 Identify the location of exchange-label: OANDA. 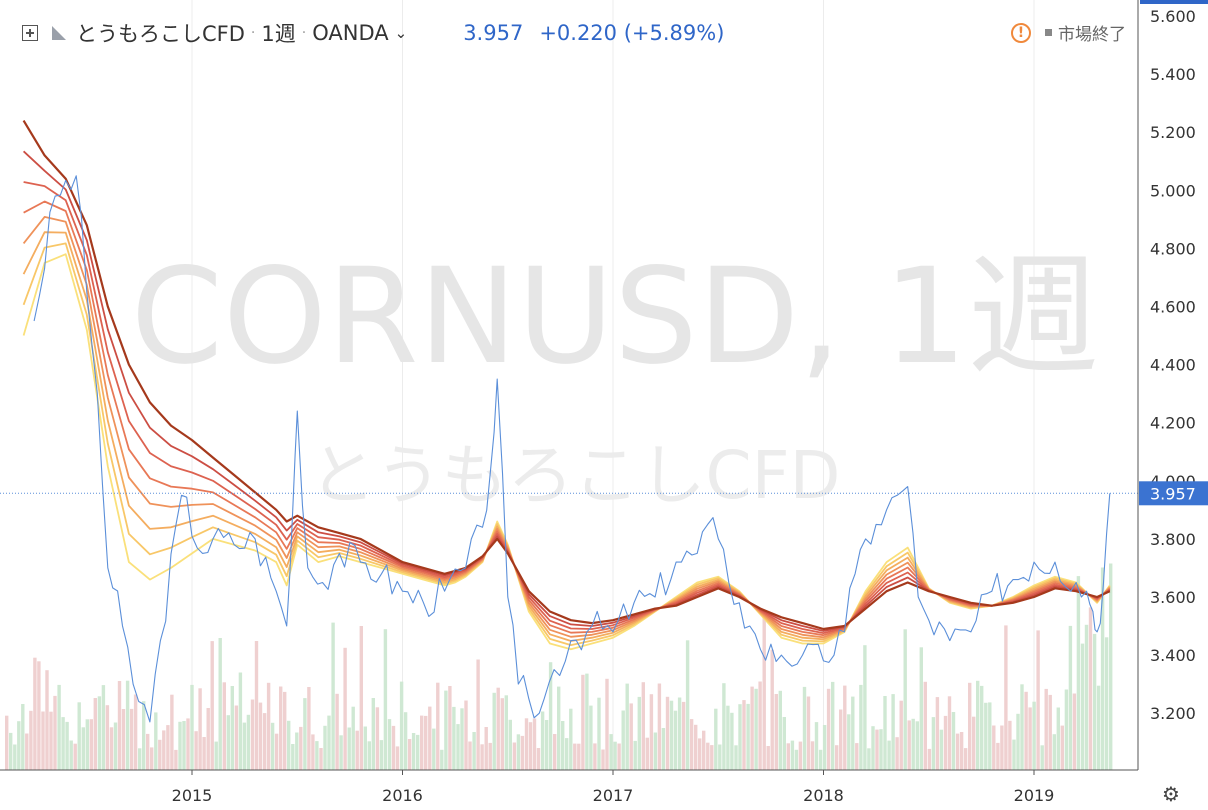
(350, 33).